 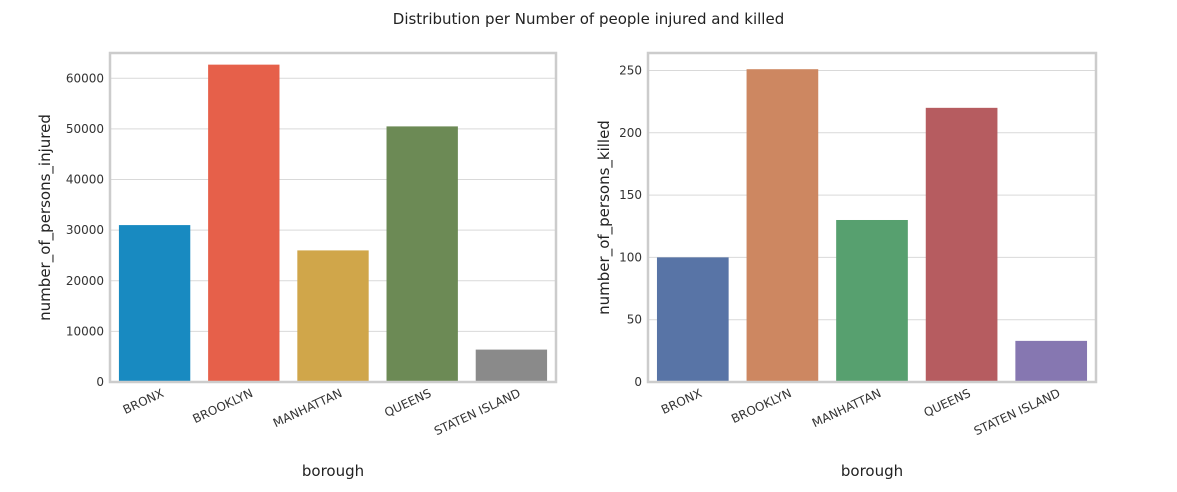 What do you see at coordinates (630, 257) in the screenshot?
I see `chart2-y-tick-label: 100` at bounding box center [630, 257].